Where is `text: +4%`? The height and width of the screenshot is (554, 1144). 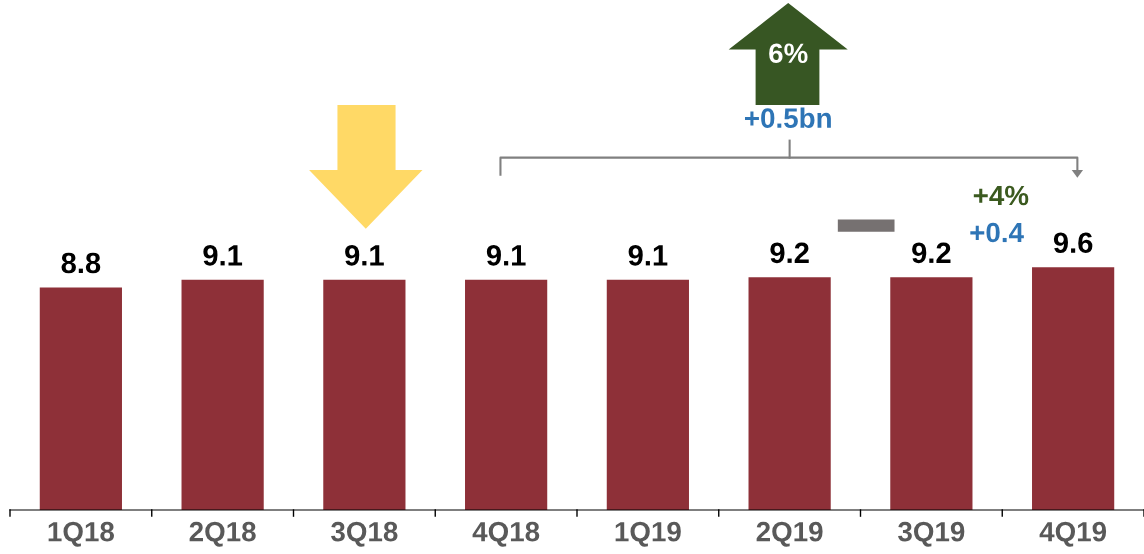 text: +4% is located at coordinates (1001, 195).